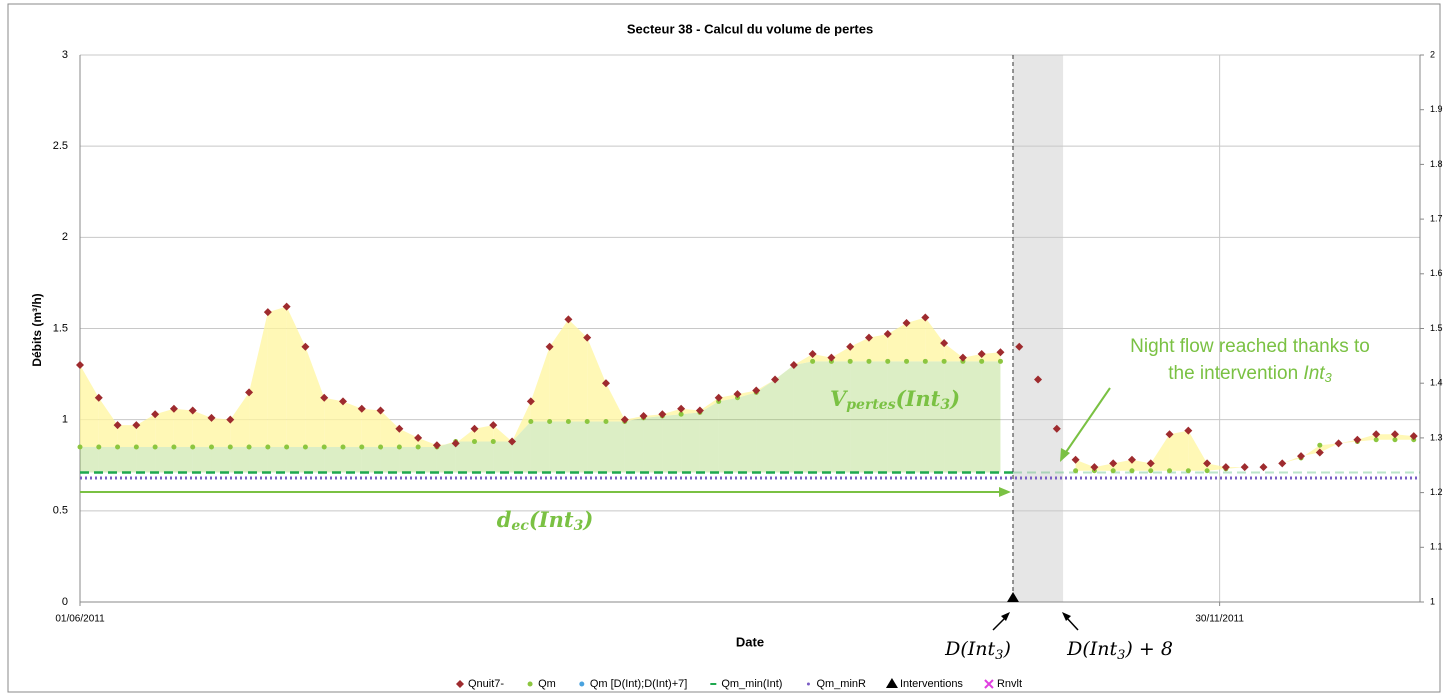 The width and height of the screenshot is (1446, 697). I want to click on annotation: Night flow reached thanks to, so click(1250, 346).